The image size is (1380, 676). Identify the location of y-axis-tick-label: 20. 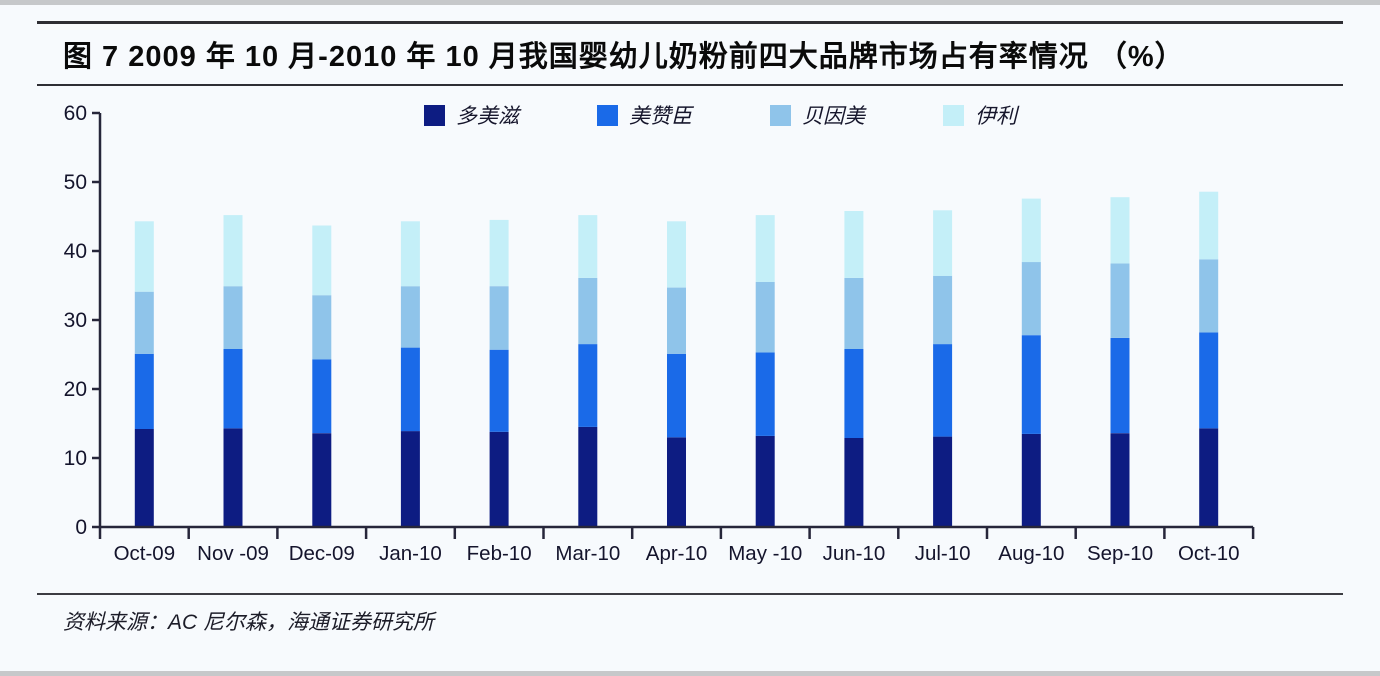
(75, 389).